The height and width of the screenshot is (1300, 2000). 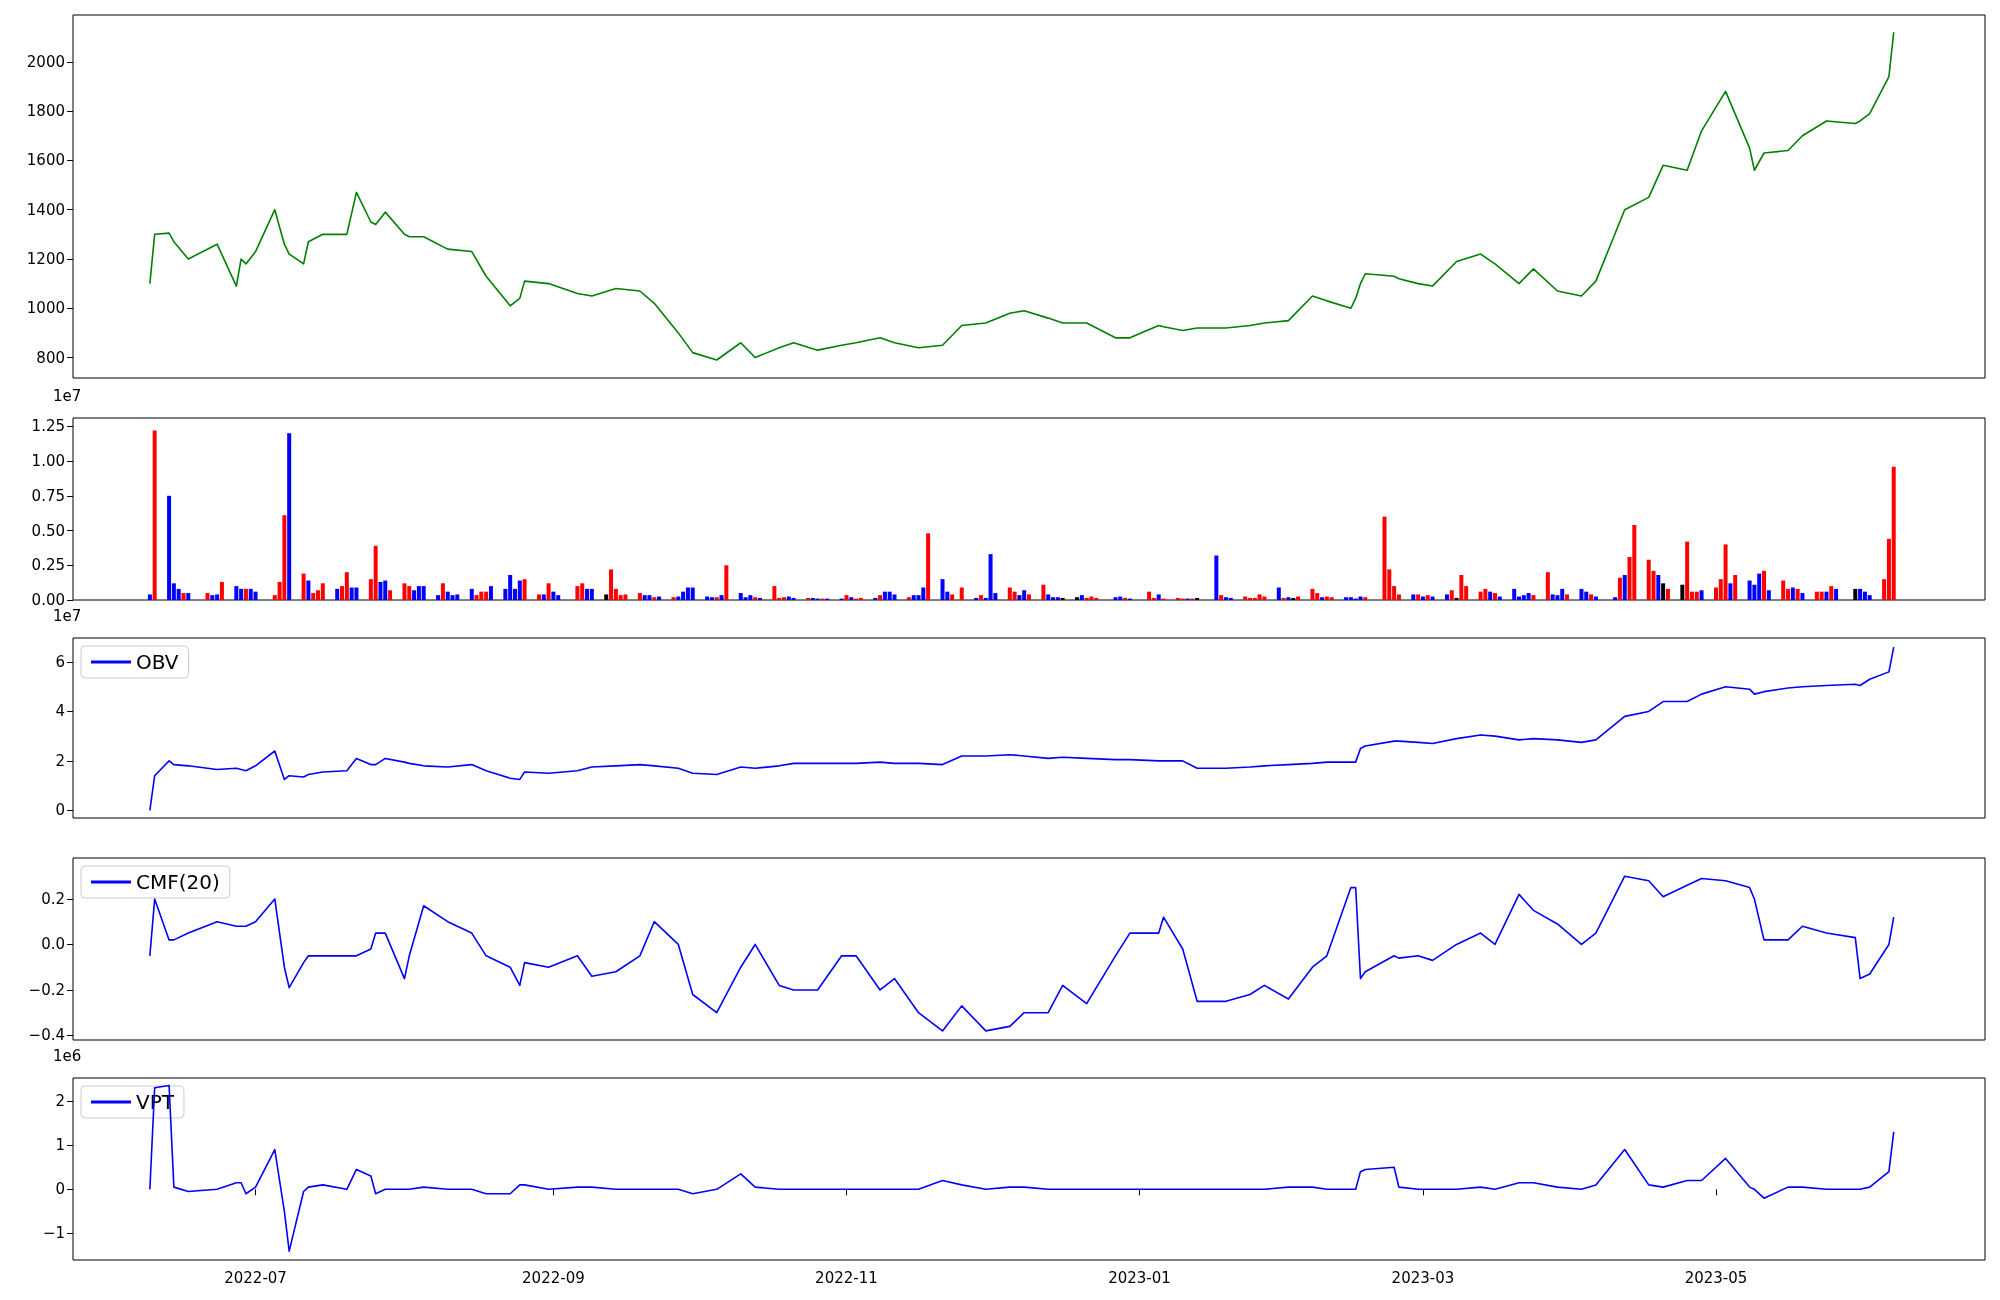 What do you see at coordinates (48, 426) in the screenshot?
I see `y-tick-label: 1.25` at bounding box center [48, 426].